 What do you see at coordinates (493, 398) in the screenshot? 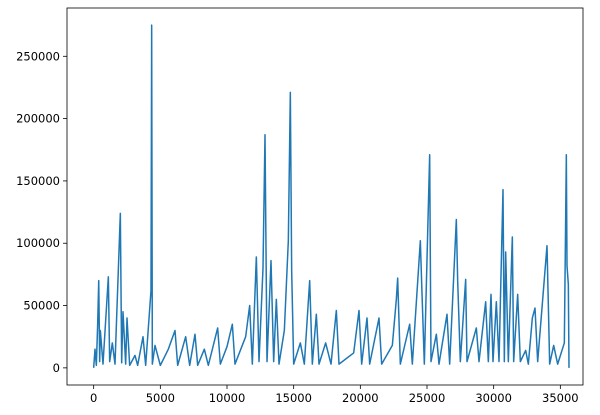
I see `x-tick-label: 30000` at bounding box center [493, 398].